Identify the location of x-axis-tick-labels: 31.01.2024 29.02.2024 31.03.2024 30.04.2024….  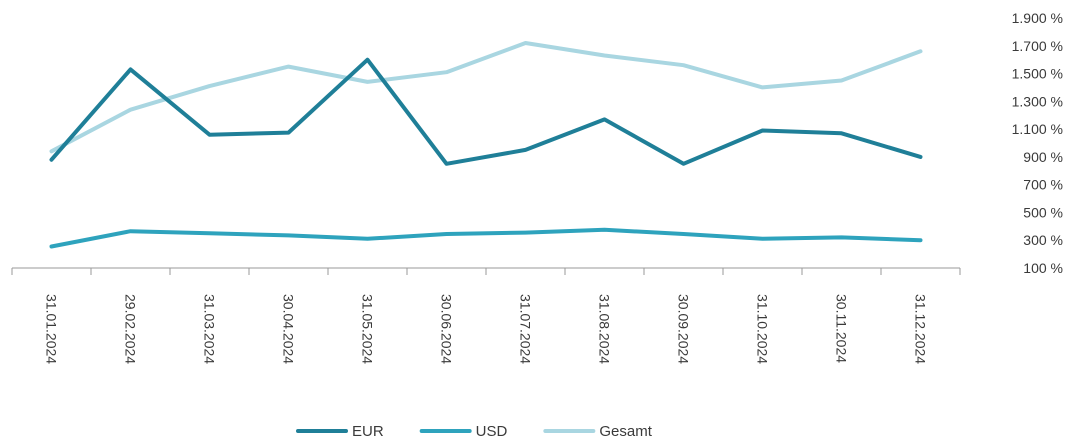
(486, 329).